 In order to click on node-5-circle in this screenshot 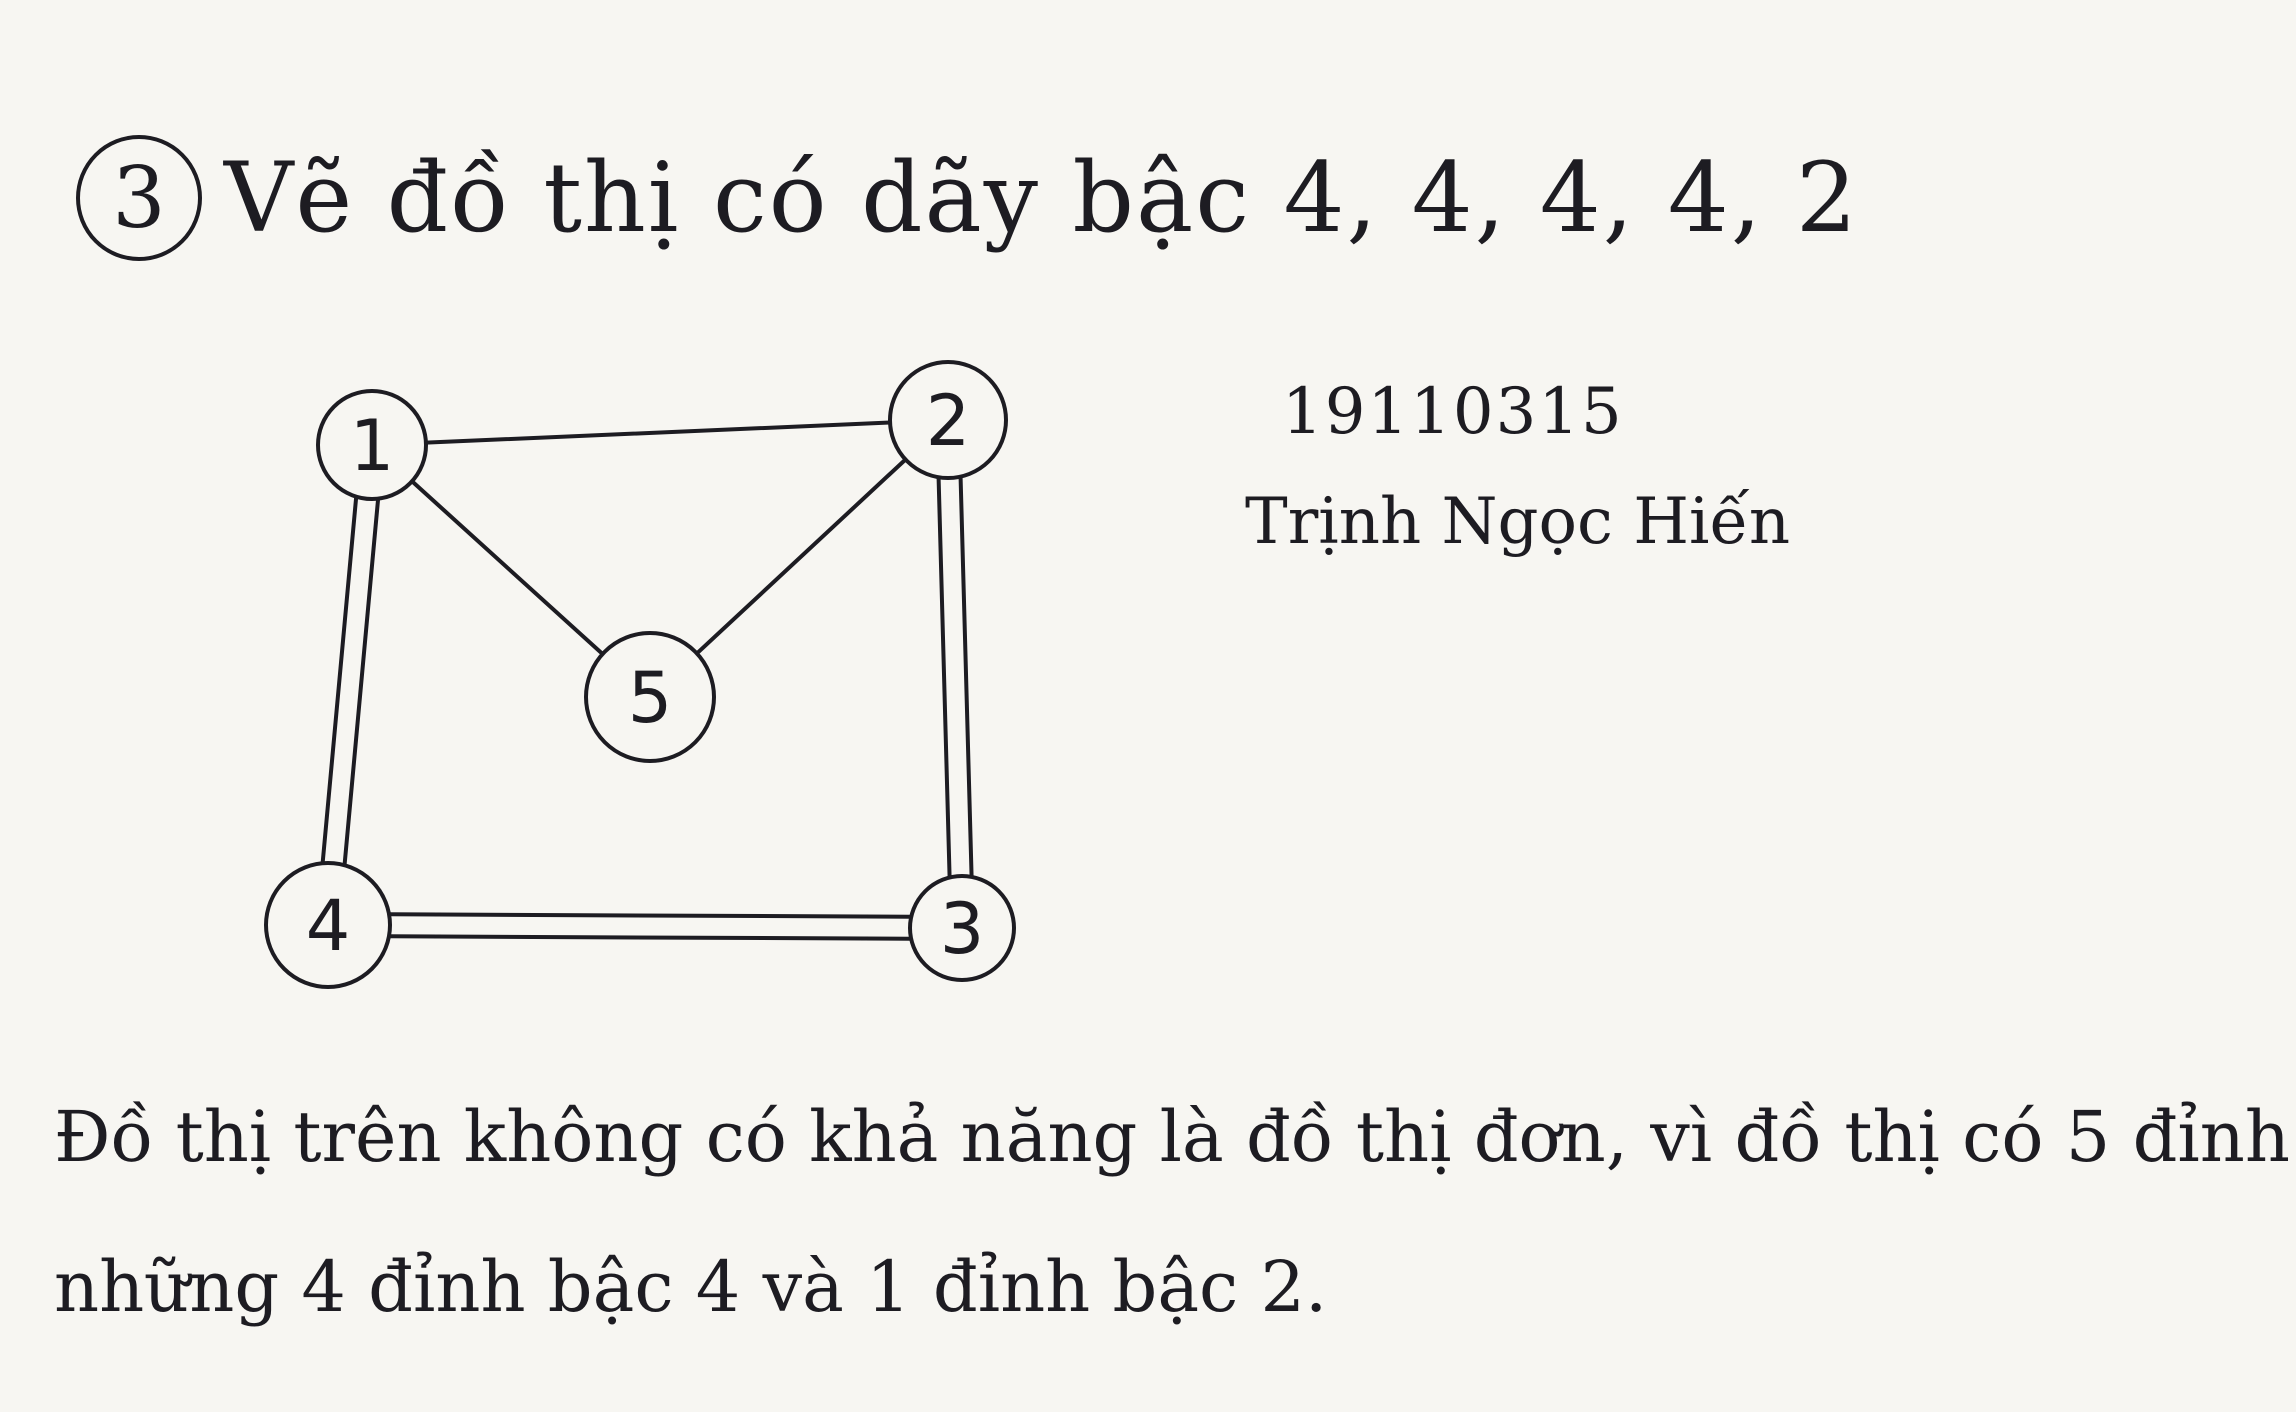, I will do `click(650, 697)`.